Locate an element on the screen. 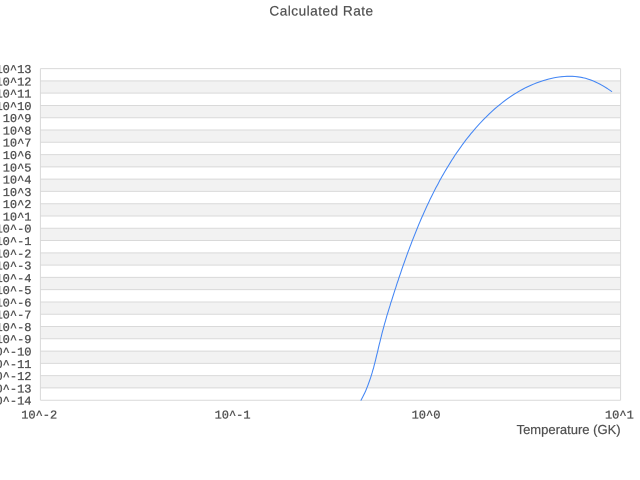 Image resolution: width=640 pixels, height=480 pixels. svg-text: 10^7 is located at coordinates (17, 144).